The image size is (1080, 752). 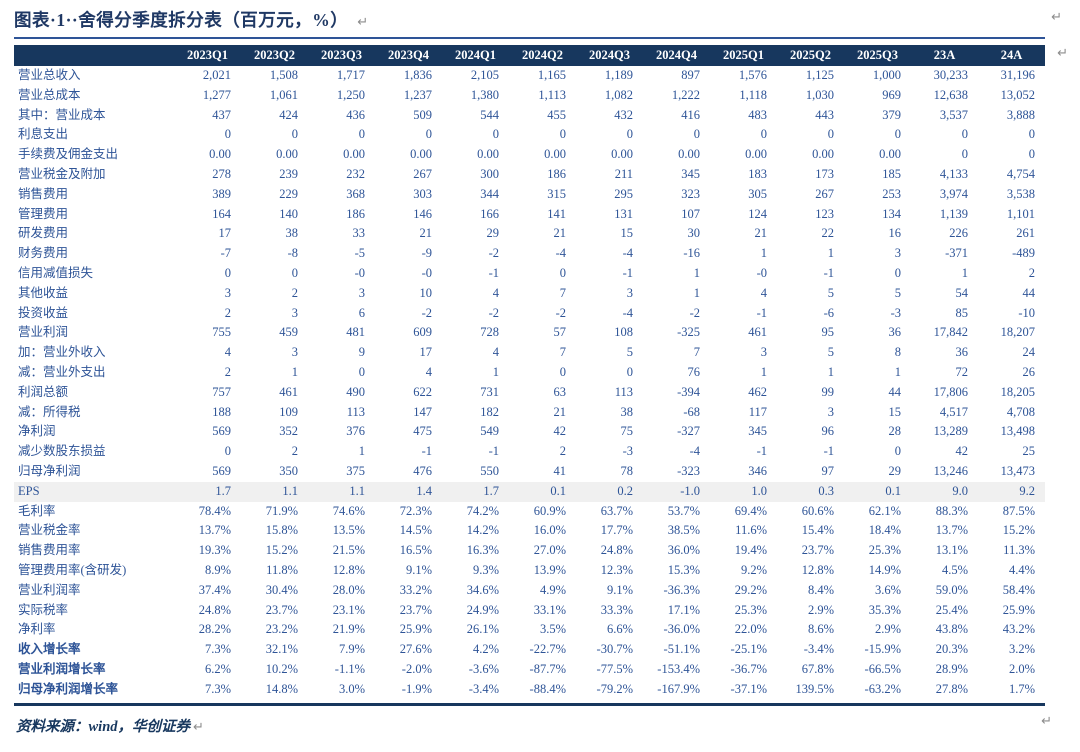 What do you see at coordinates (43, 193) in the screenshot?
I see `row-label: 销售费用` at bounding box center [43, 193].